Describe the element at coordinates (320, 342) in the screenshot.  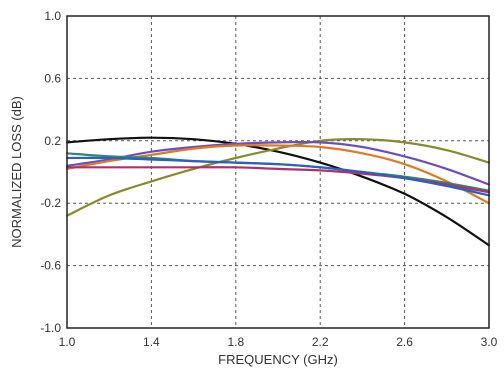
I see `x-tick-label: 2.2` at that location.